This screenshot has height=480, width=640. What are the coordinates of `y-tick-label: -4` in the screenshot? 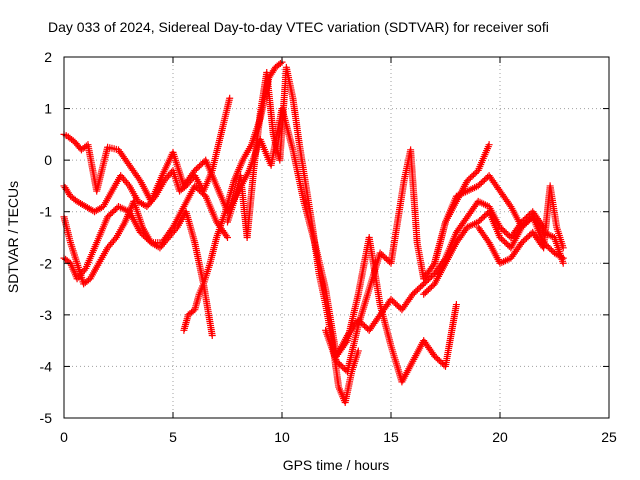 It's located at (46, 366).